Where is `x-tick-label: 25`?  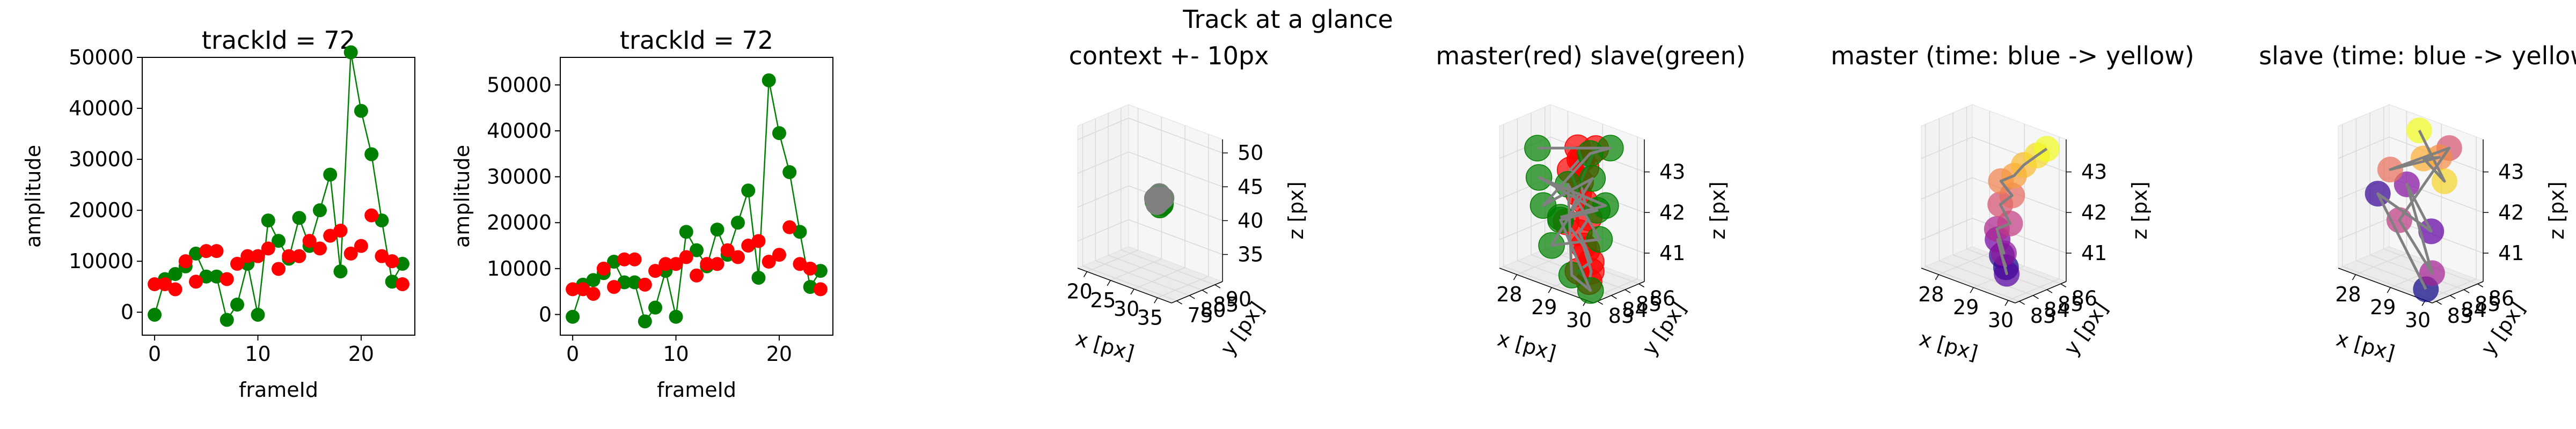
x-tick-label: 25 is located at coordinates (1103, 300).